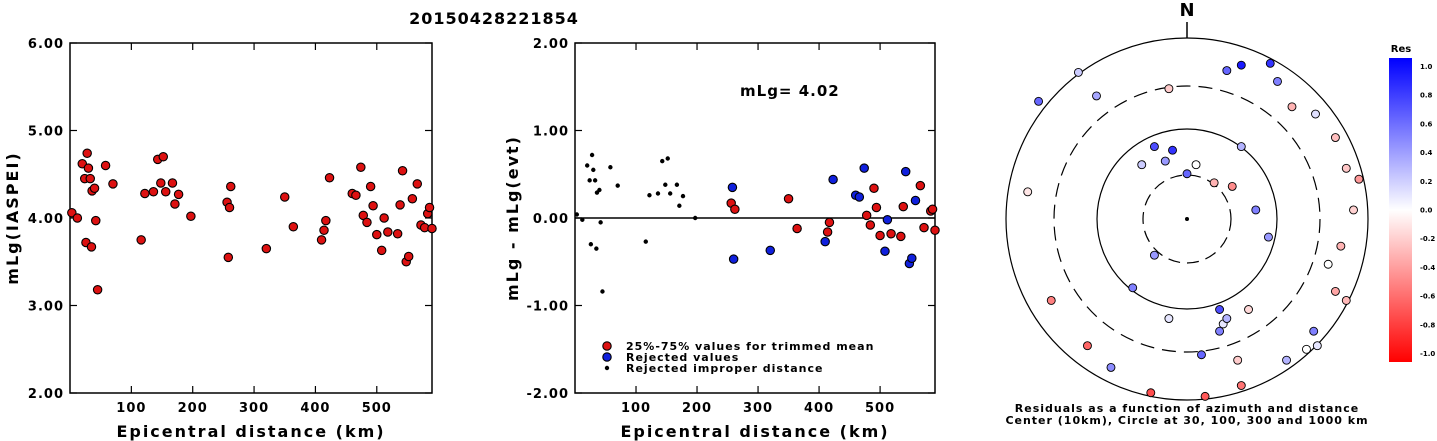  I want to click on colorbar-tick-label: 0.2, so click(1426, 182).